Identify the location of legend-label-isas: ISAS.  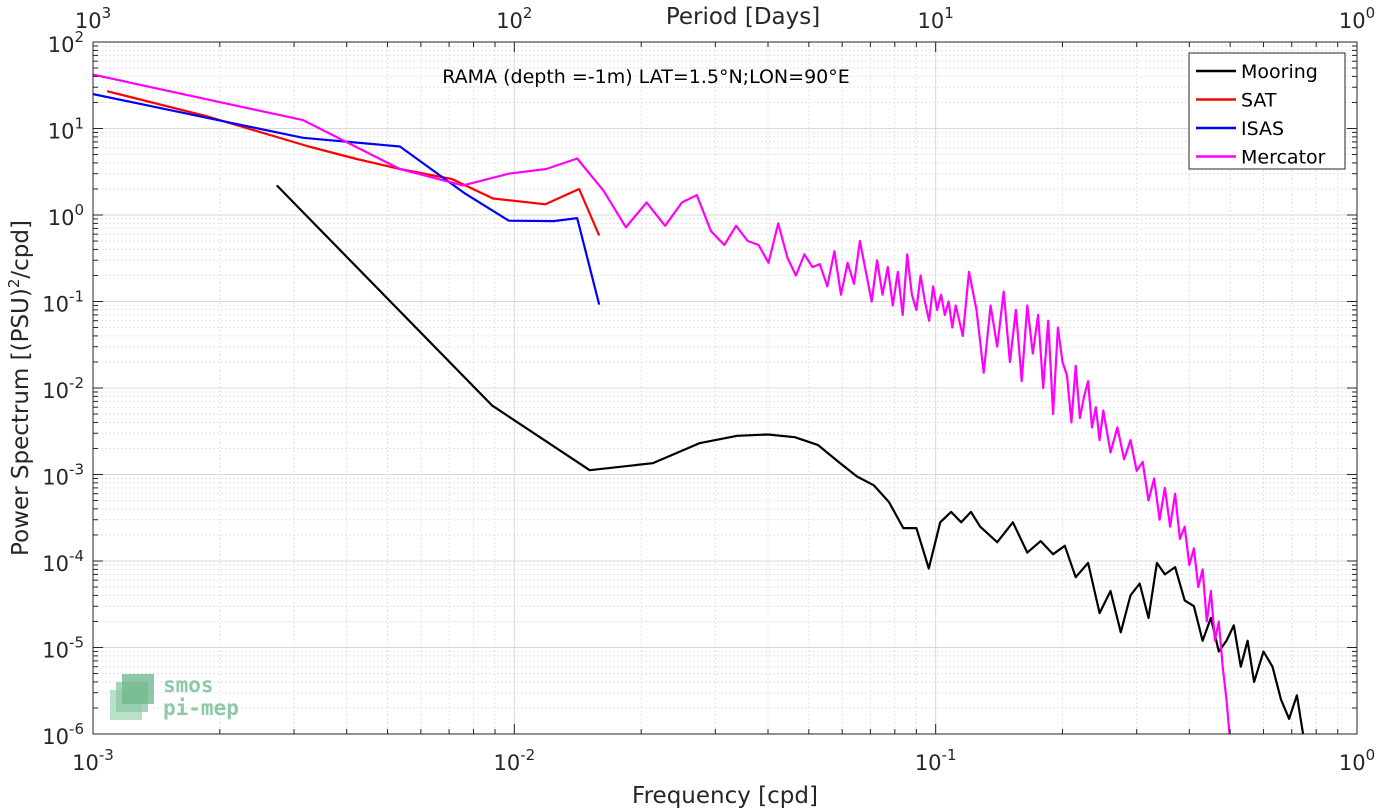
(1262, 129).